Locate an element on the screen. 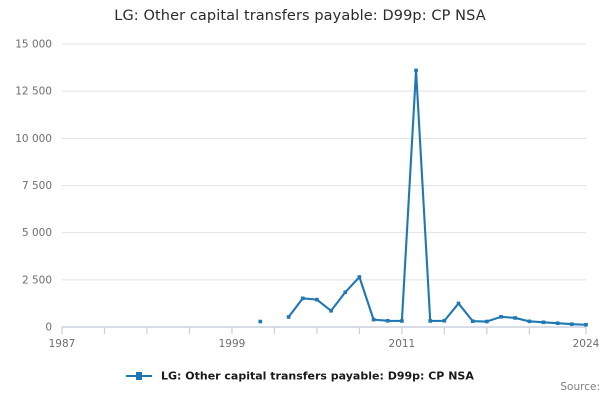 The width and height of the screenshot is (600, 400). legend-line-marker-icon is located at coordinates (139, 376).